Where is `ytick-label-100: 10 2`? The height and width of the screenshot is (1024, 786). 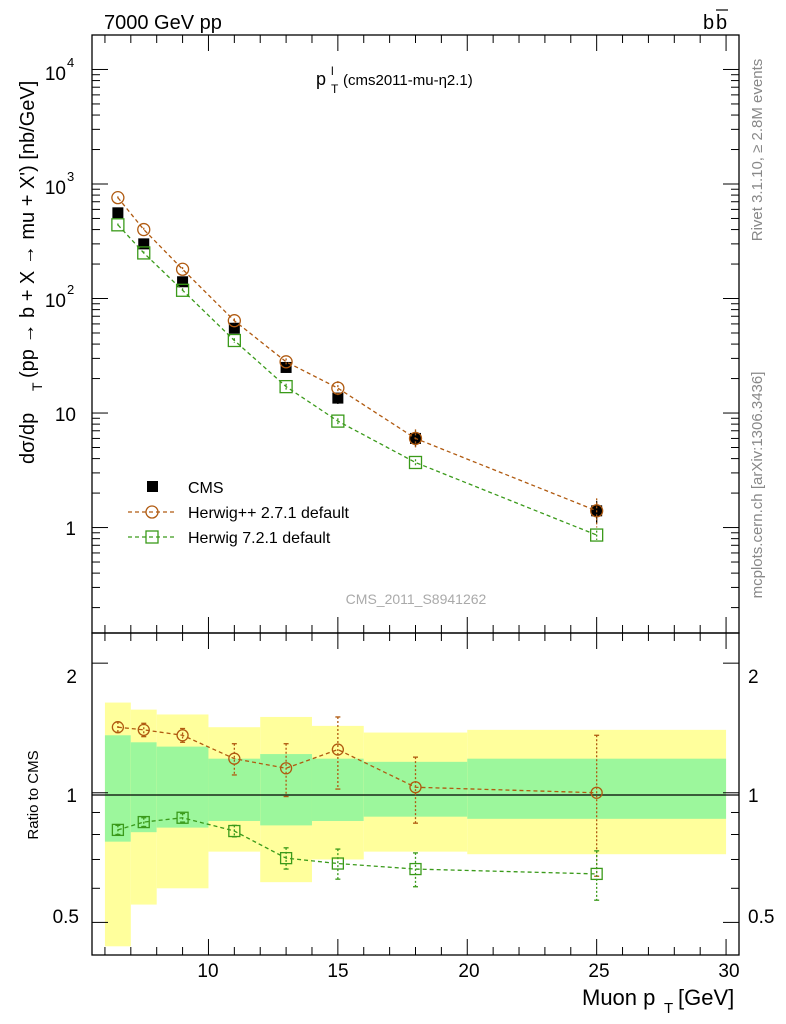 ytick-label-100: 10 2 is located at coordinates (59, 297).